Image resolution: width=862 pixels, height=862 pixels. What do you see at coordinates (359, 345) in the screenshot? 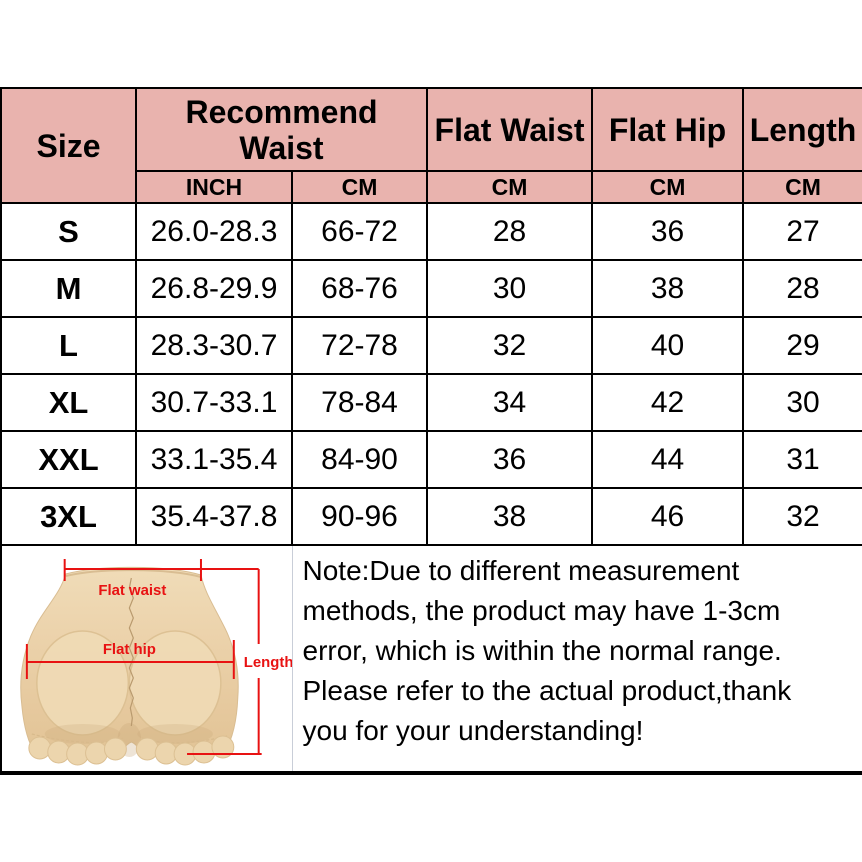
I see `cell-cm: 72-78` at bounding box center [359, 345].